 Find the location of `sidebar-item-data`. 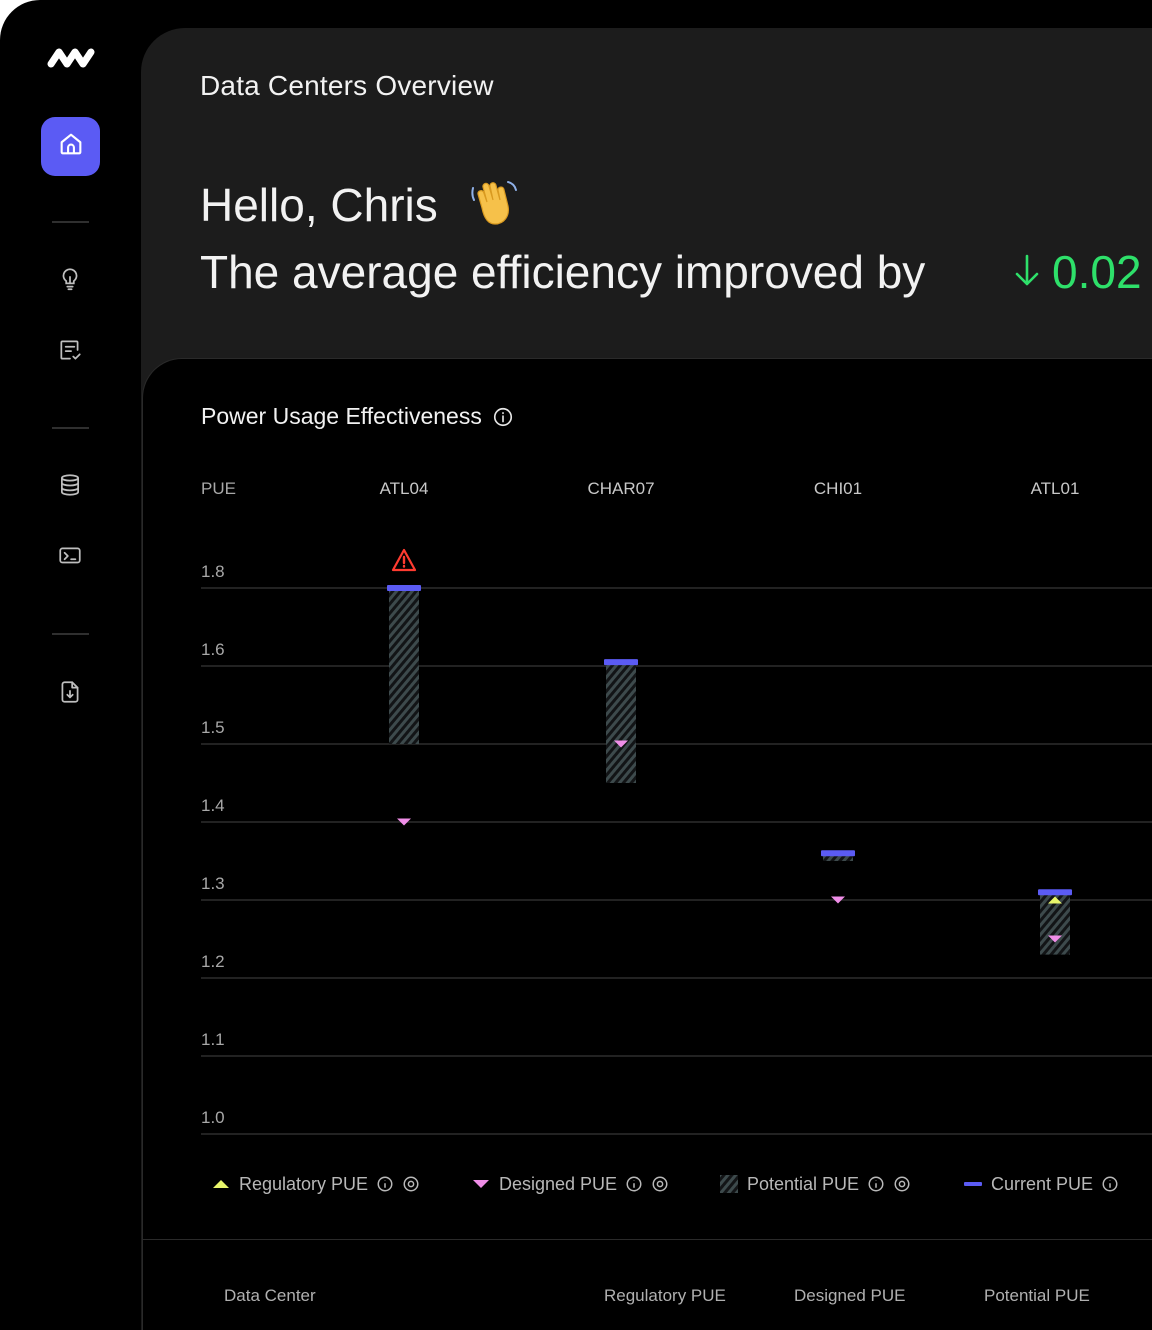

sidebar-item-data is located at coordinates (70, 487).